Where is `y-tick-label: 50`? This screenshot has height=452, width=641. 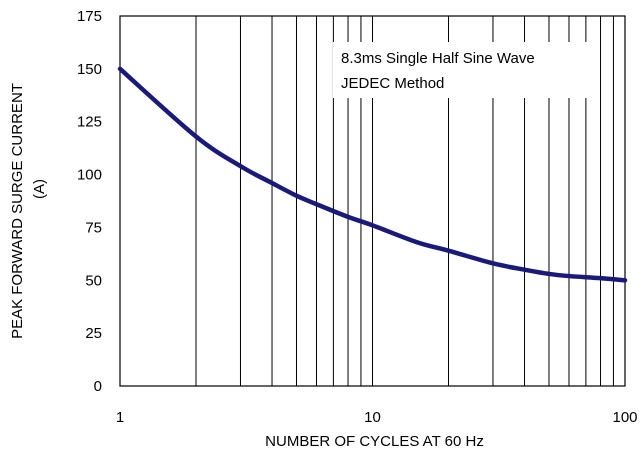 y-tick-label: 50 is located at coordinates (93, 280).